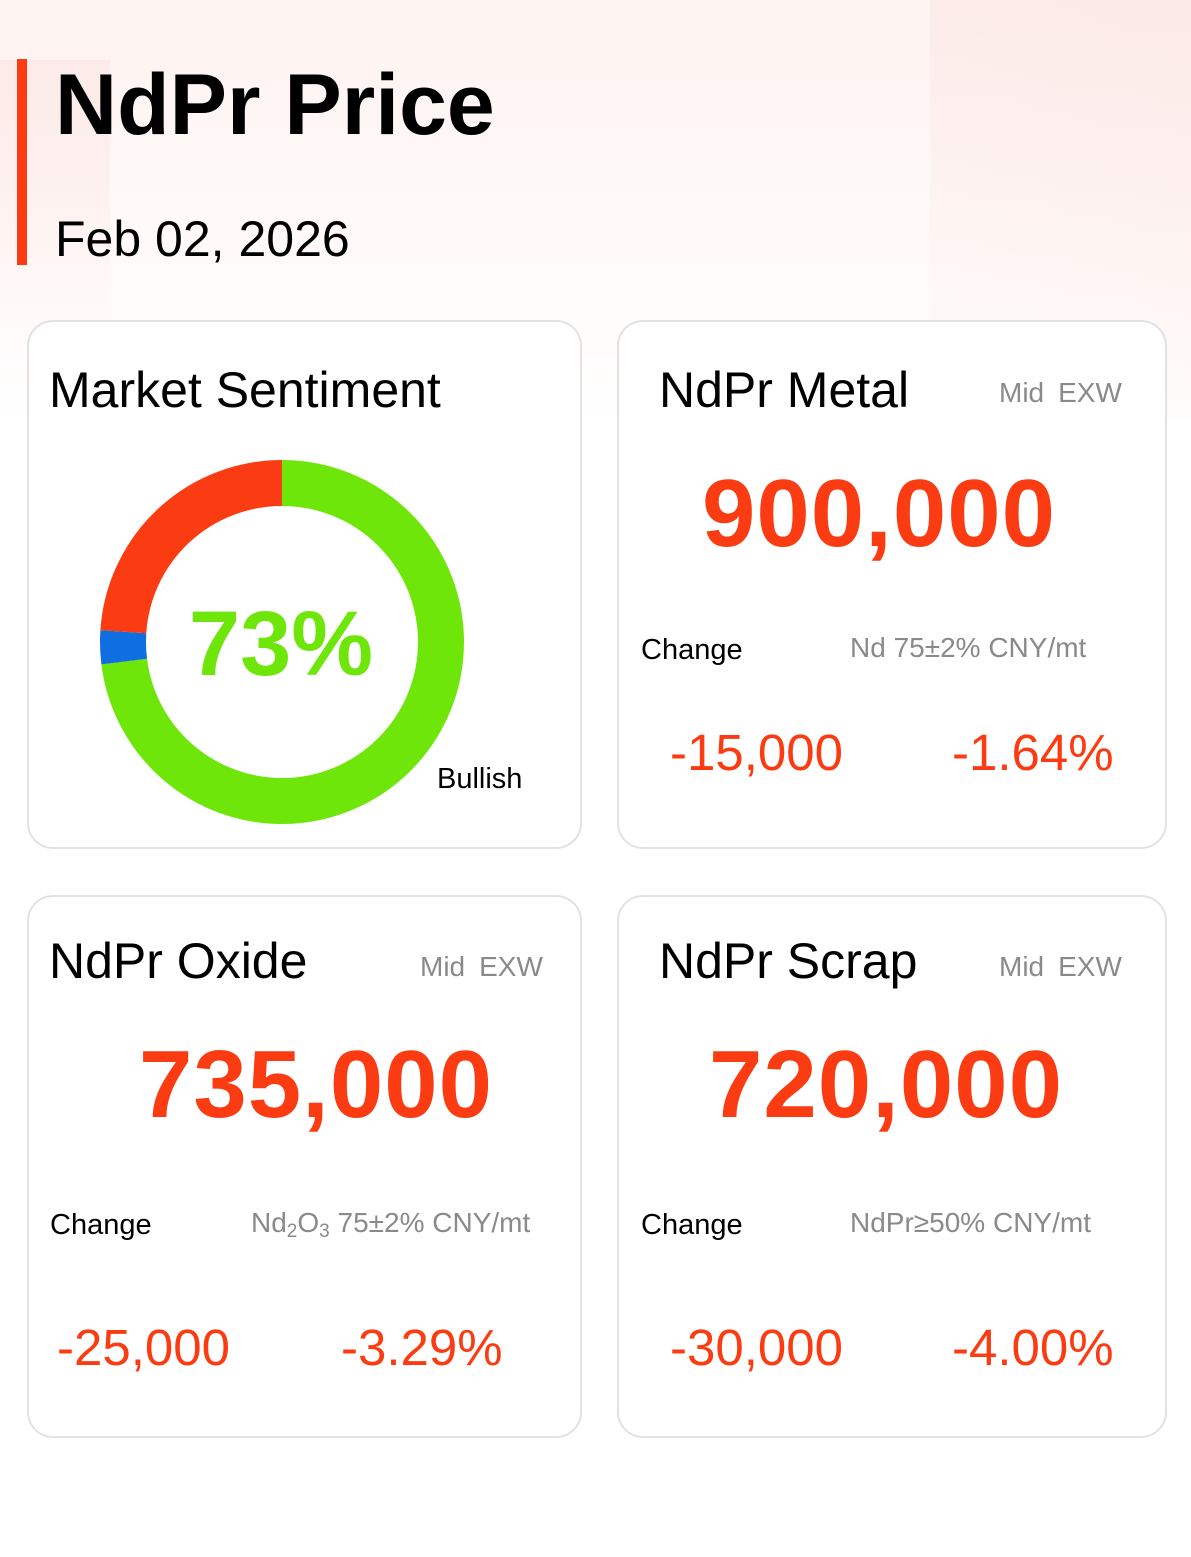 Image resolution: width=1191 pixels, height=1557 pixels. I want to click on sentiment-percent: 73%, so click(281, 644).